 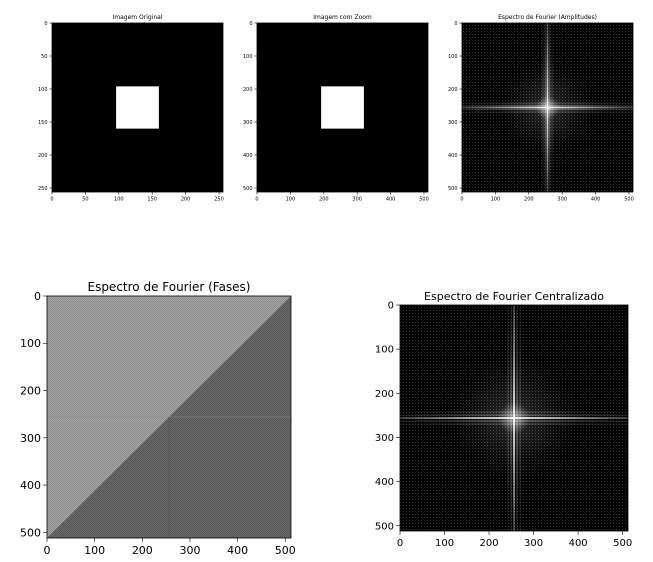 What do you see at coordinates (44, 57) in the screenshot?
I see `y-tick-label: 50` at bounding box center [44, 57].